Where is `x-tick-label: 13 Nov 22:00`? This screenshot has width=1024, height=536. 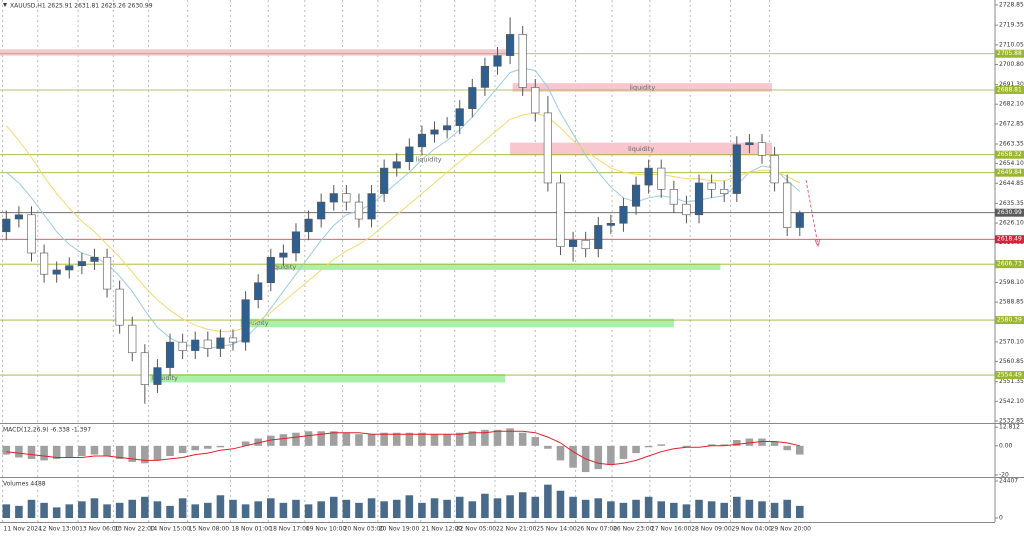 x-tick-label: 13 Nov 22:00 is located at coordinates (134, 529).